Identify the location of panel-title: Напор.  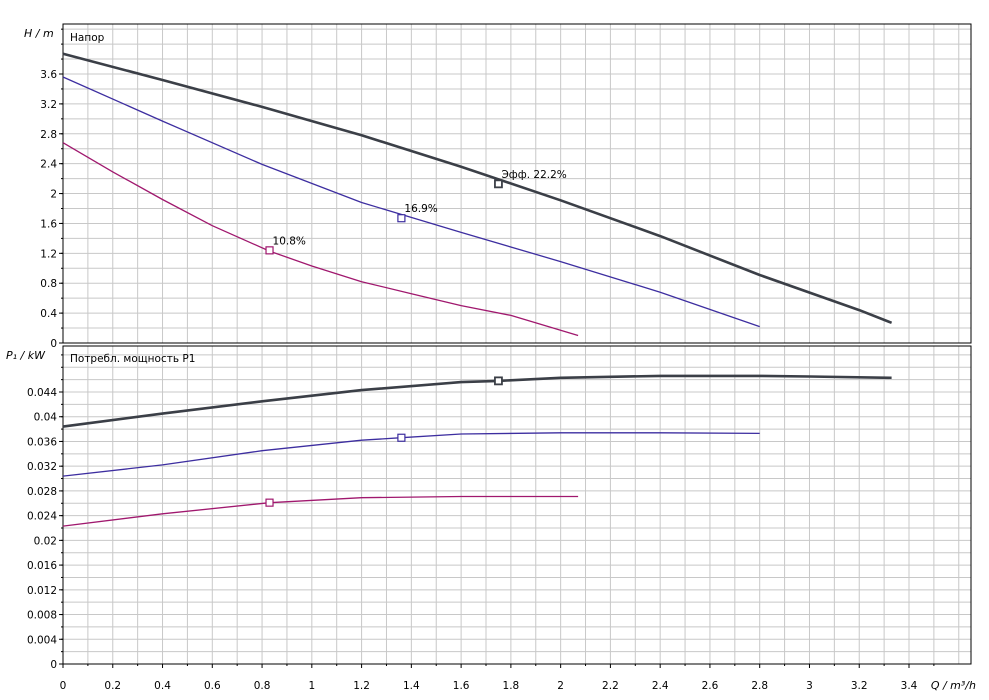
(87, 38).